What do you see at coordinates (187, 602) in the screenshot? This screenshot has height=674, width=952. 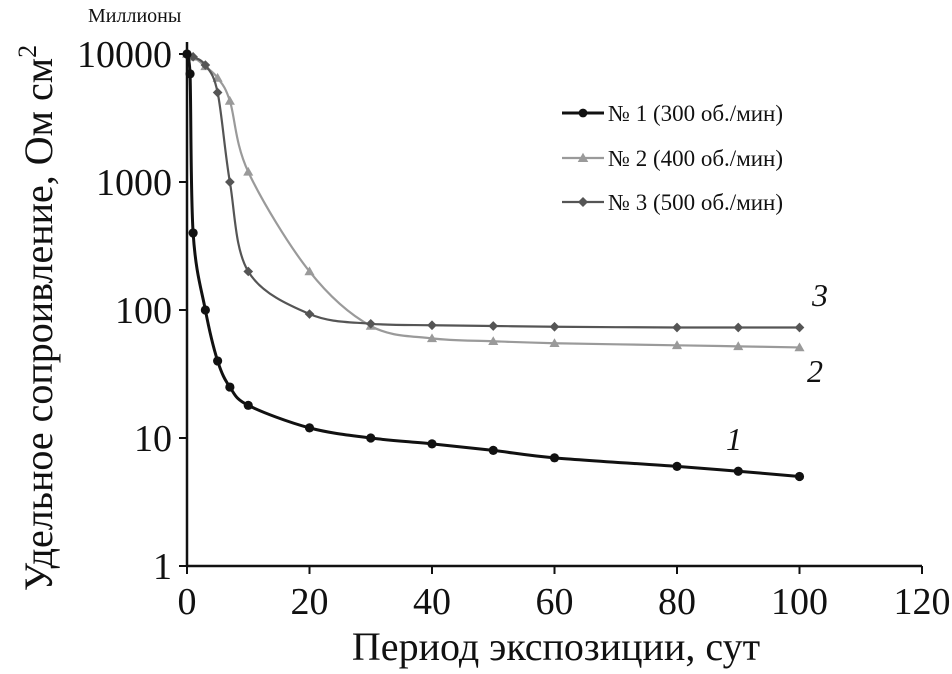 I see `x-tick-label: 0` at bounding box center [187, 602].